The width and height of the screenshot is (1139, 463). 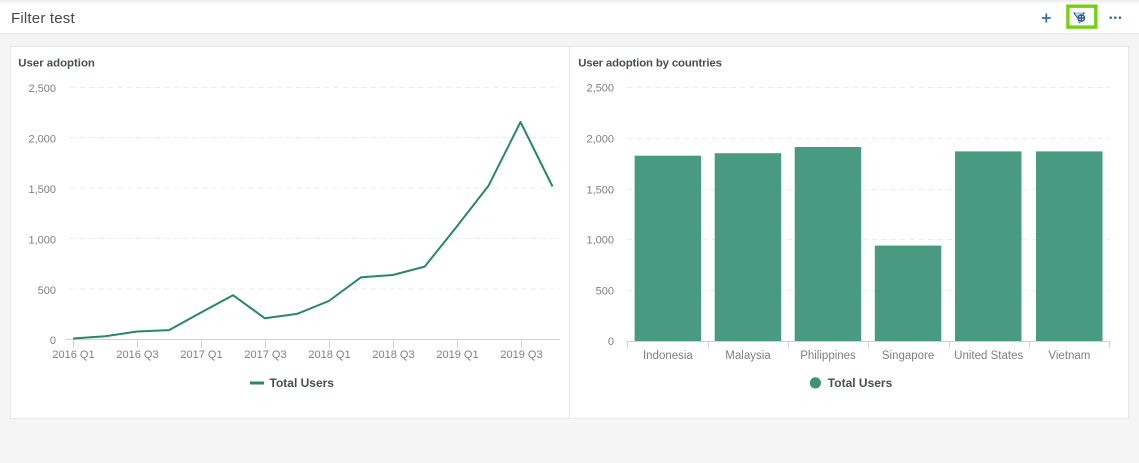 What do you see at coordinates (329, 355) in the screenshot?
I see `svg-text: 2018 Q1` at bounding box center [329, 355].